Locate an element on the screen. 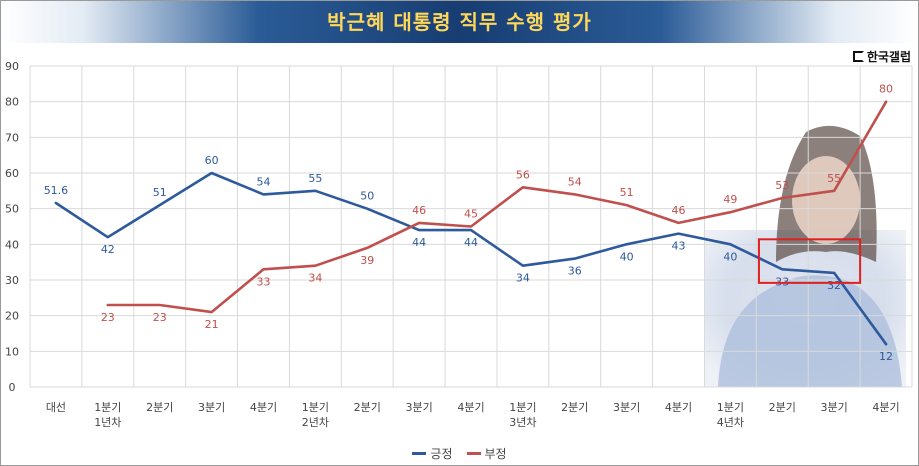 Image resolution: width=919 pixels, height=466 pixels. legend-item-negative: 부정 is located at coordinates (486, 453).